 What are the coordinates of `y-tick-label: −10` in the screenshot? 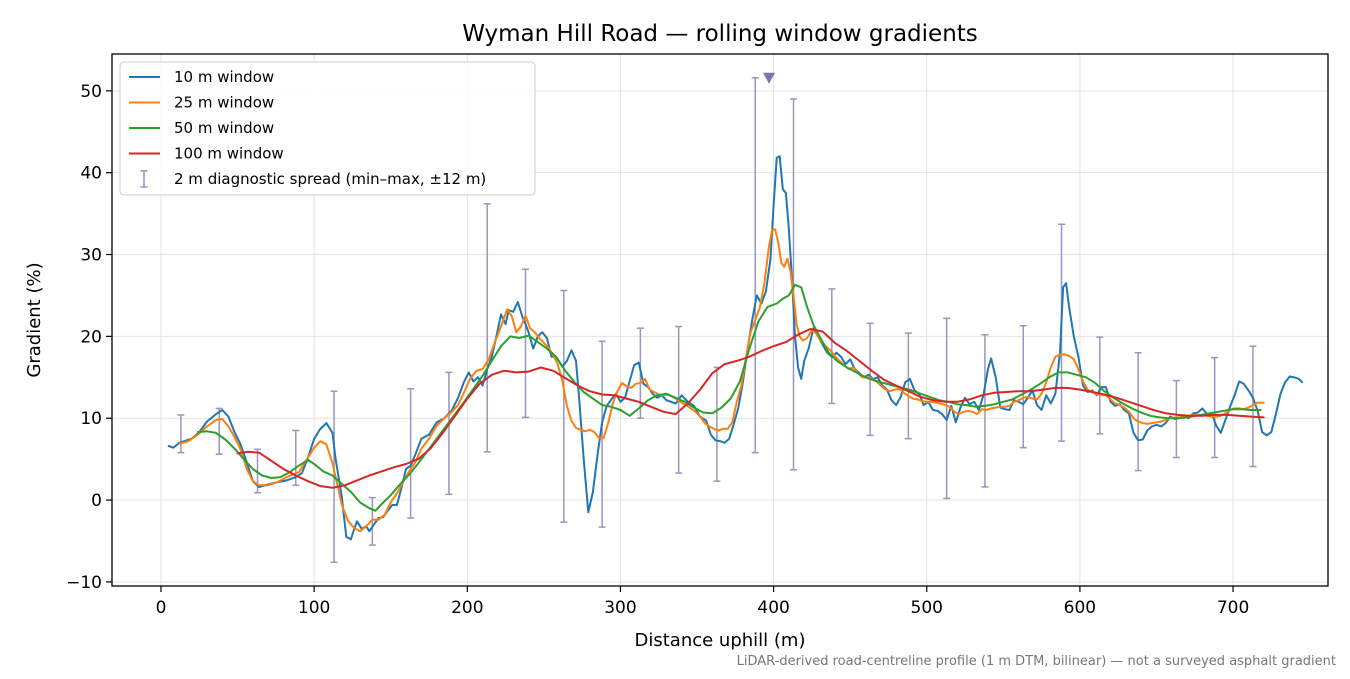 It's located at (84, 583).